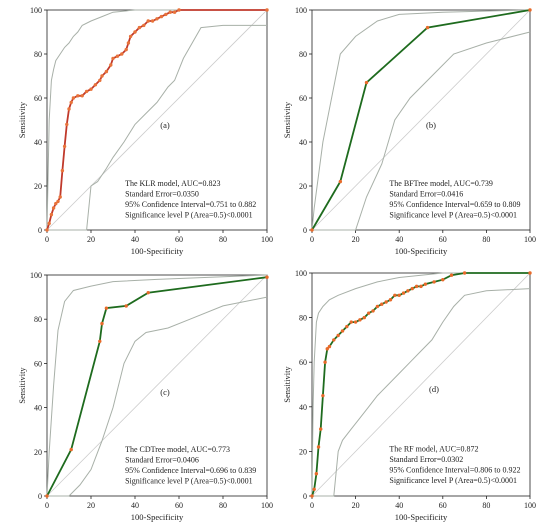  I want to click on x-tick-label: 60, so click(179, 239).